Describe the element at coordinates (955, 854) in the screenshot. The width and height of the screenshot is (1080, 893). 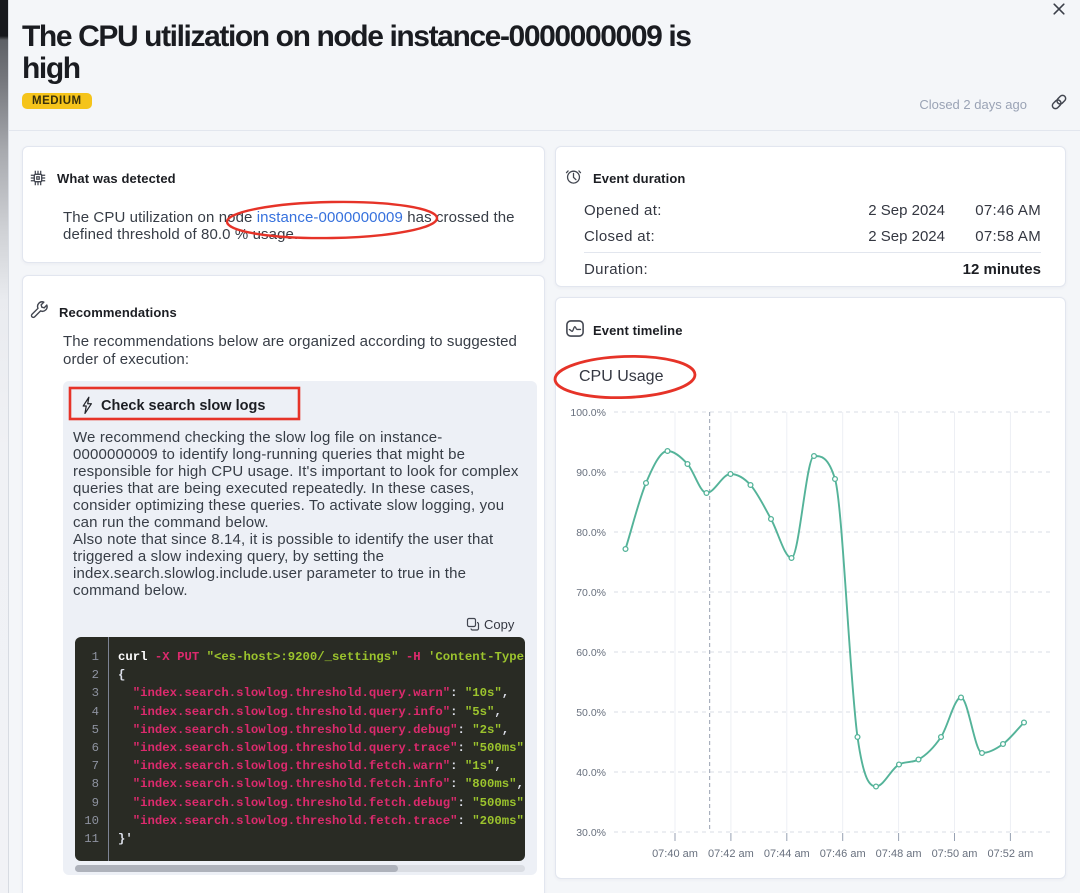
I see `svg-text: 07:50 am` at that location.